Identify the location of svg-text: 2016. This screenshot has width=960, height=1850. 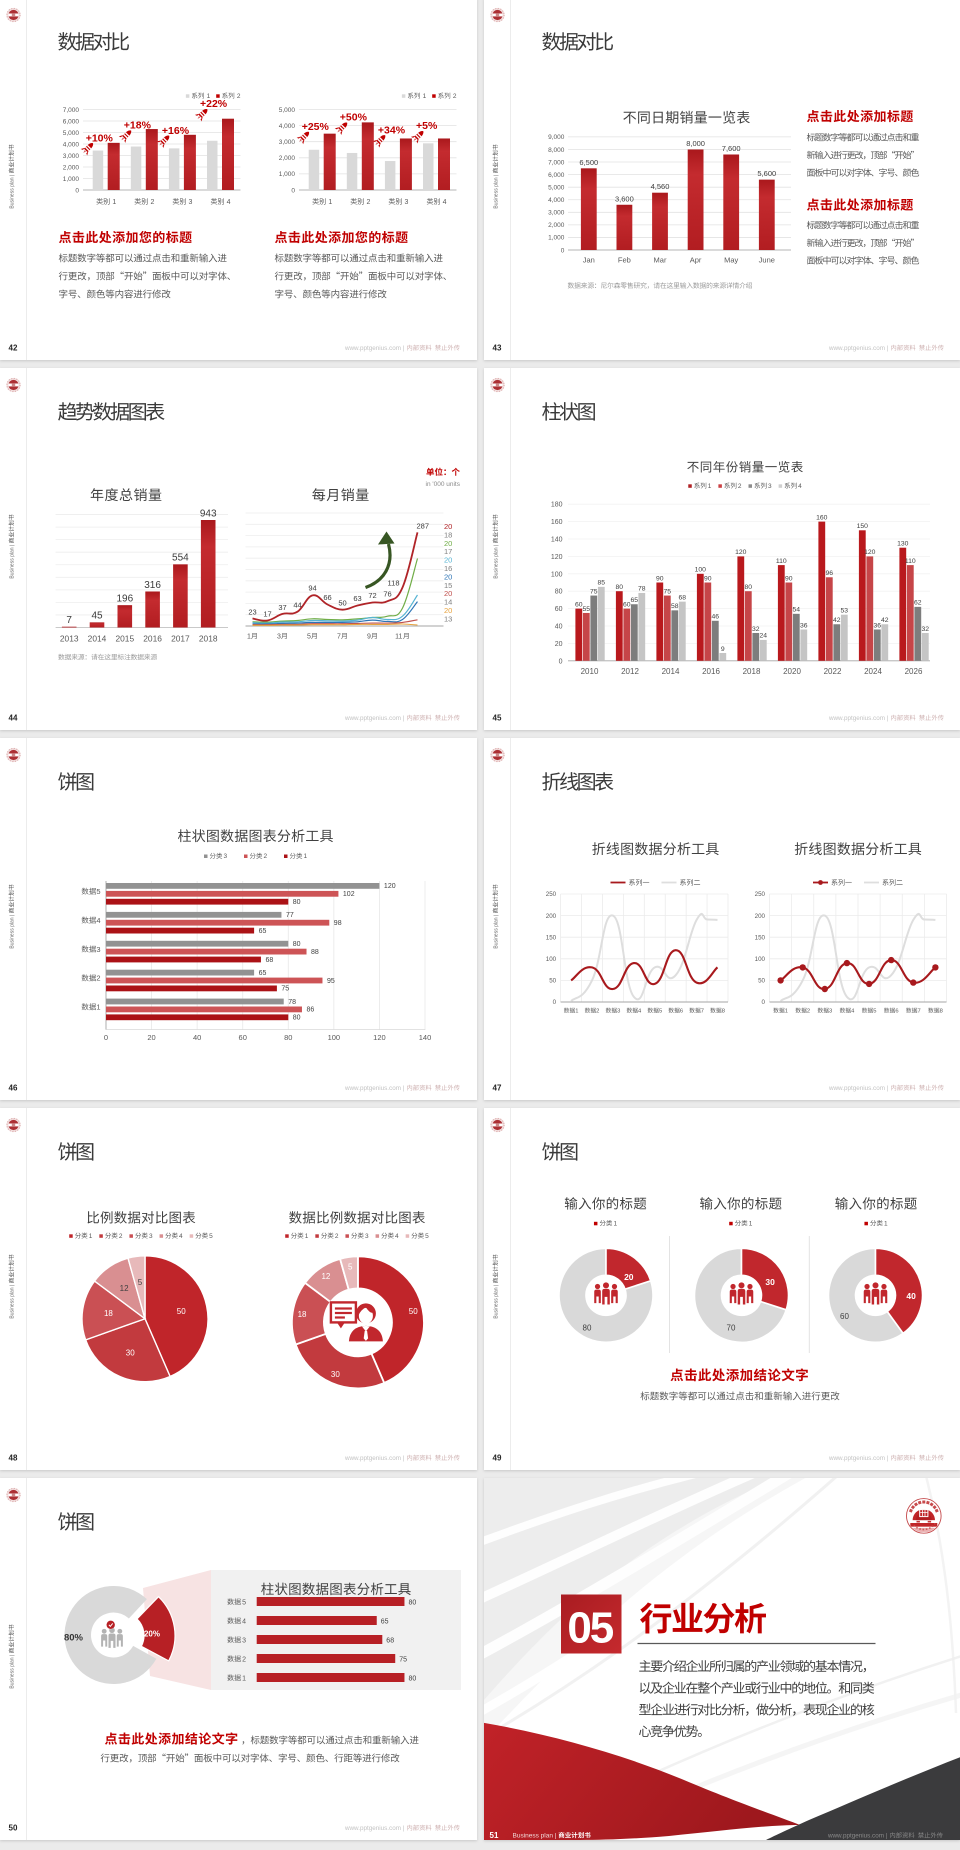
(711, 671).